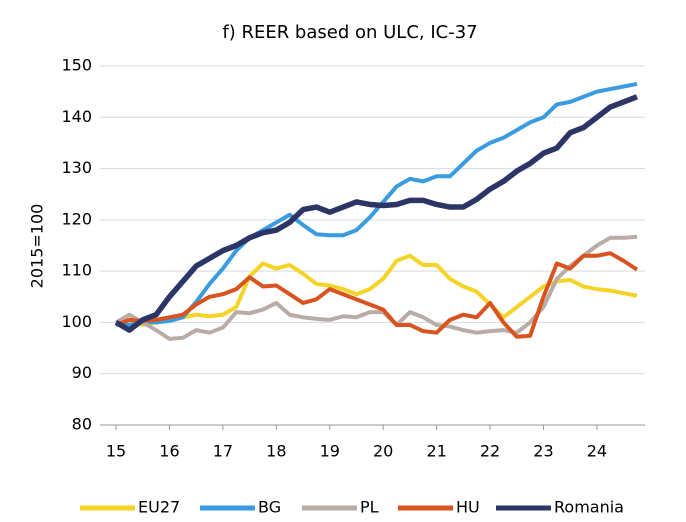 Image resolution: width=686 pixels, height=522 pixels. I want to click on x-tick-label: 19, so click(330, 451).